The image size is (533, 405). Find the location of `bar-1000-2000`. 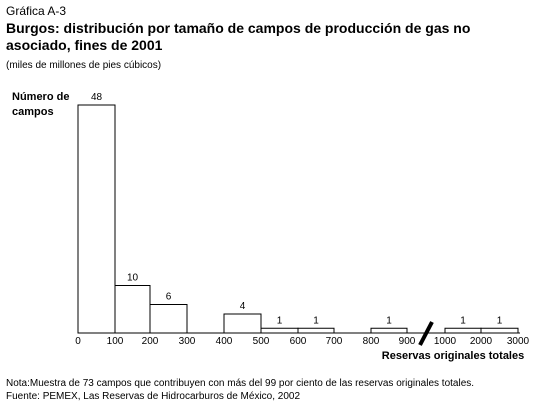

bar-1000-2000 is located at coordinates (463, 330).